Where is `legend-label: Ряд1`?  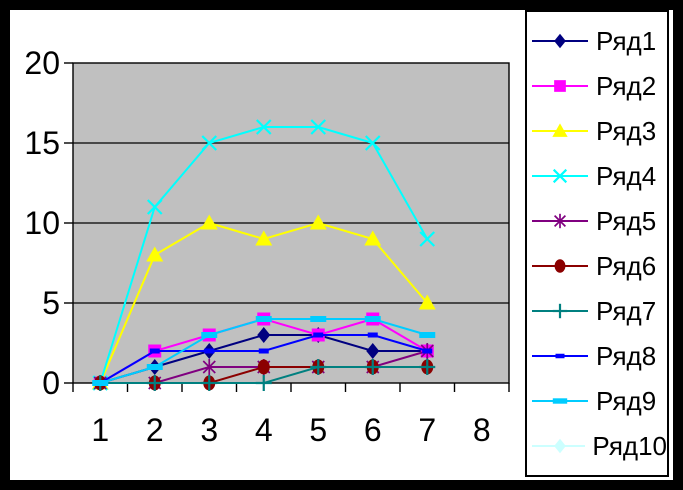 legend-label: Ряд1 is located at coordinates (626, 40).